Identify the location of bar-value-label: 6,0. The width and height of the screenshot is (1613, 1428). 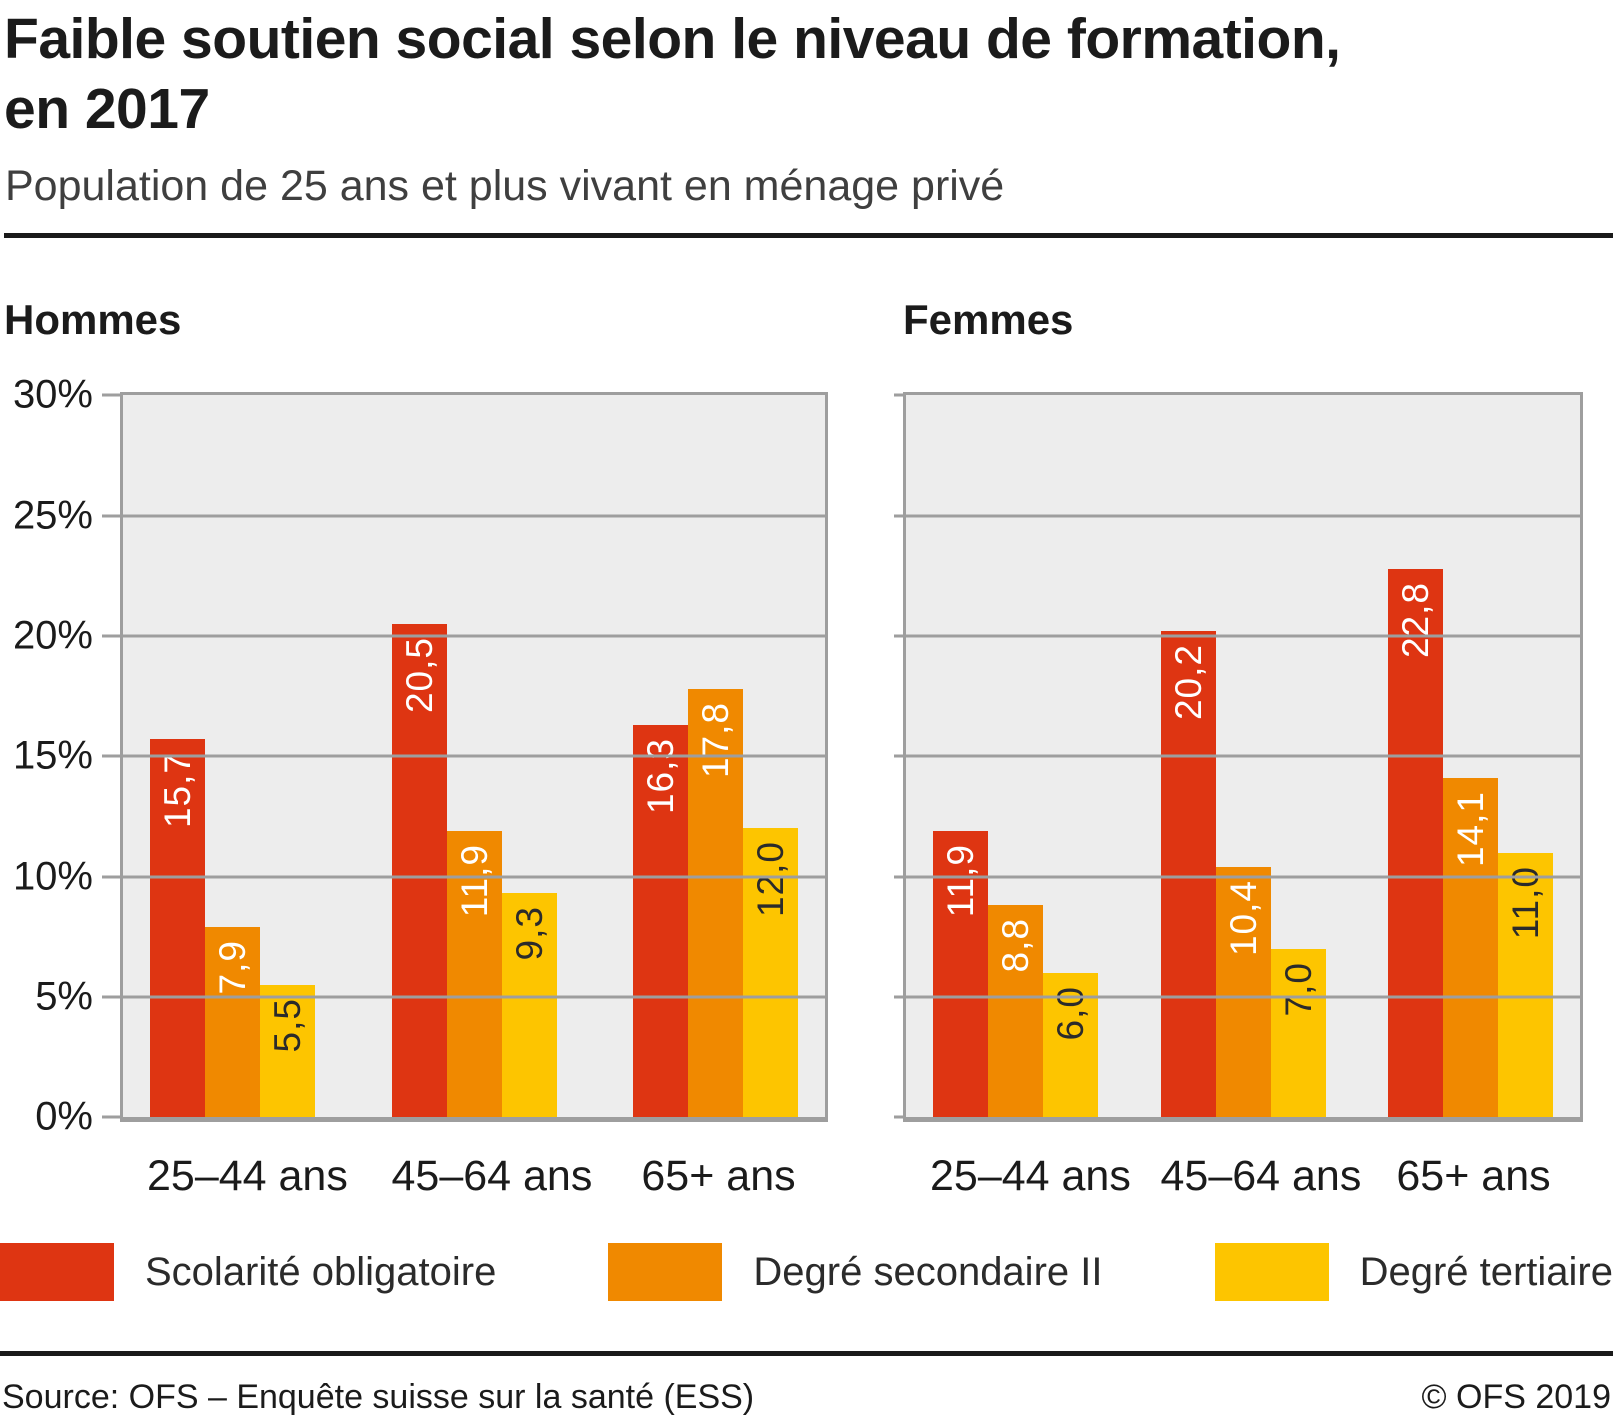
(1070, 1013).